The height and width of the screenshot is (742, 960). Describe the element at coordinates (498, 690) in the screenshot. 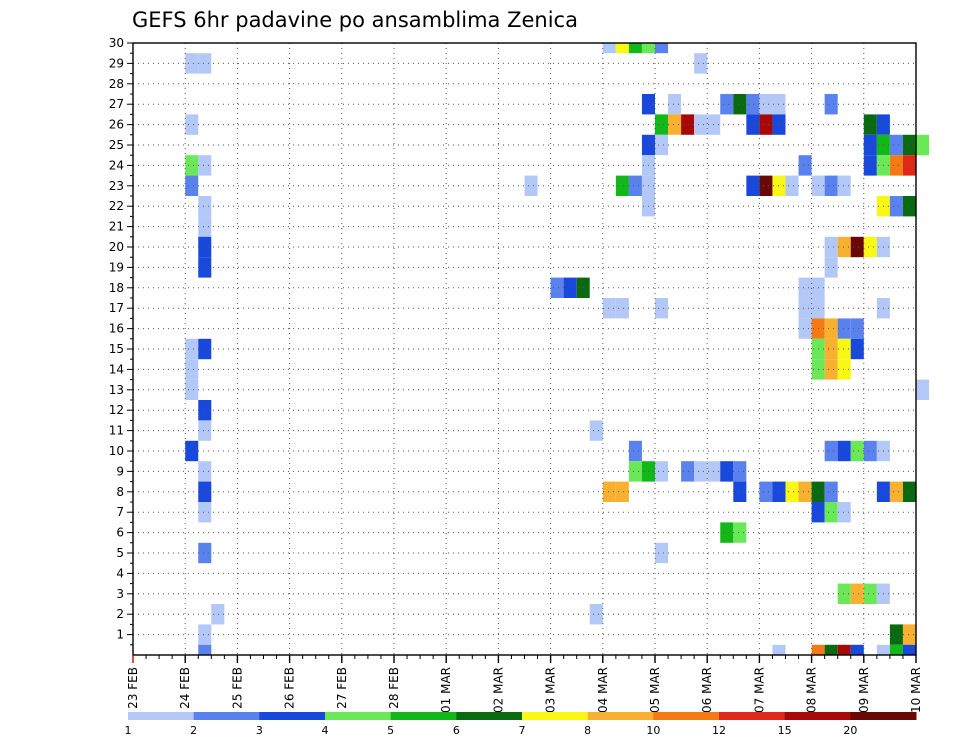

I see `x-tick-label: 02 MAR` at that location.